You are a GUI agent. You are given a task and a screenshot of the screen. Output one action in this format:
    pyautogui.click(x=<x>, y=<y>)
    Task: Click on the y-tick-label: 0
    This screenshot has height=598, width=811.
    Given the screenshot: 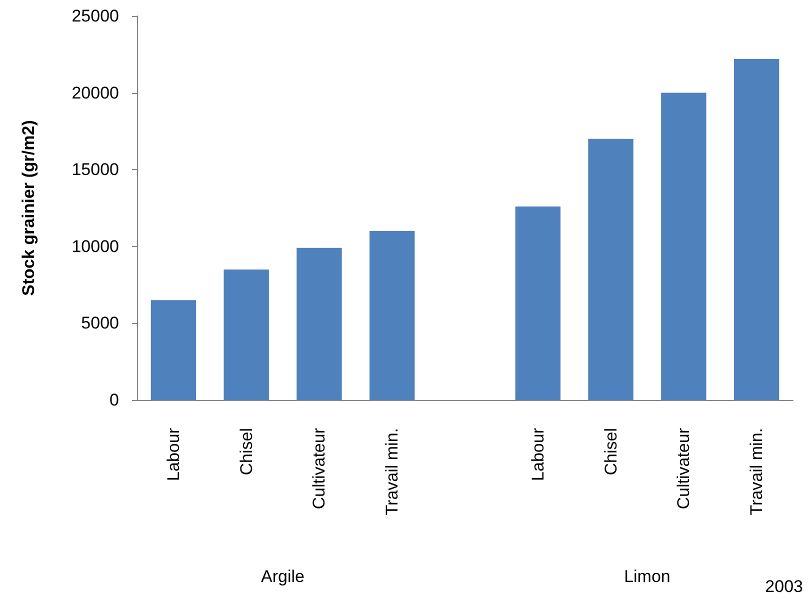 What is the action you would take?
    pyautogui.click(x=114, y=400)
    